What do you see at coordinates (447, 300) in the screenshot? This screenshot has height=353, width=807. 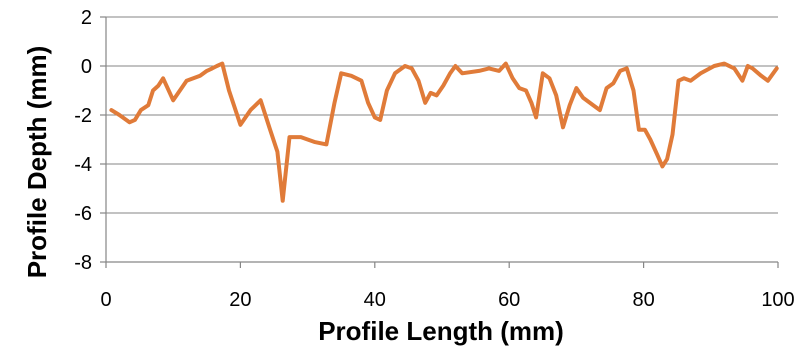 I see `x-tick-labels: 0 20 40 60 80 100` at bounding box center [447, 300].